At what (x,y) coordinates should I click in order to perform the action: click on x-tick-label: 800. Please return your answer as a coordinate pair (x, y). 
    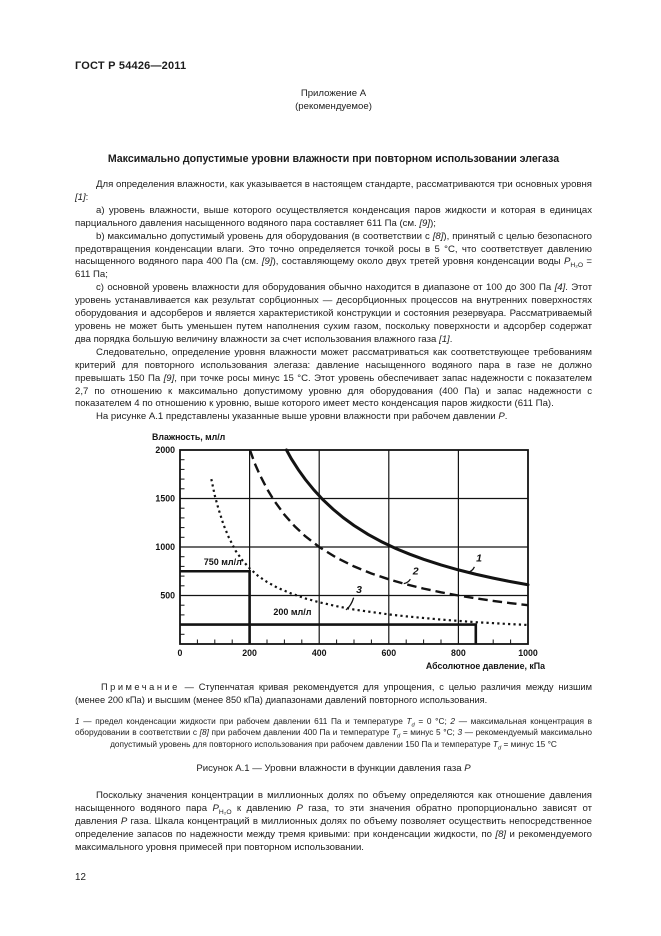
    Looking at the image, I should click on (458, 653).